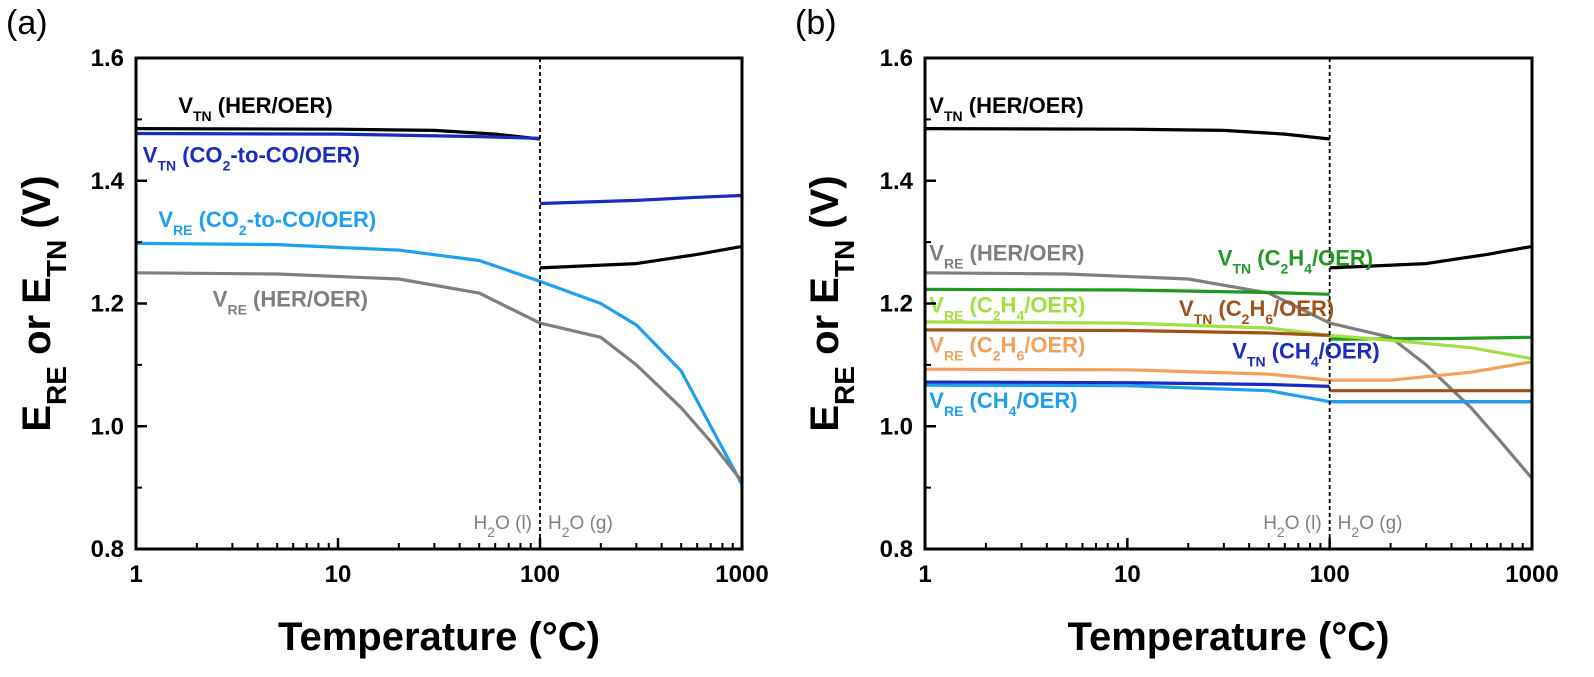  Describe the element at coordinates (1256, 311) in the screenshot. I see `series-label-4: VTN (C2H6/OER)` at that location.